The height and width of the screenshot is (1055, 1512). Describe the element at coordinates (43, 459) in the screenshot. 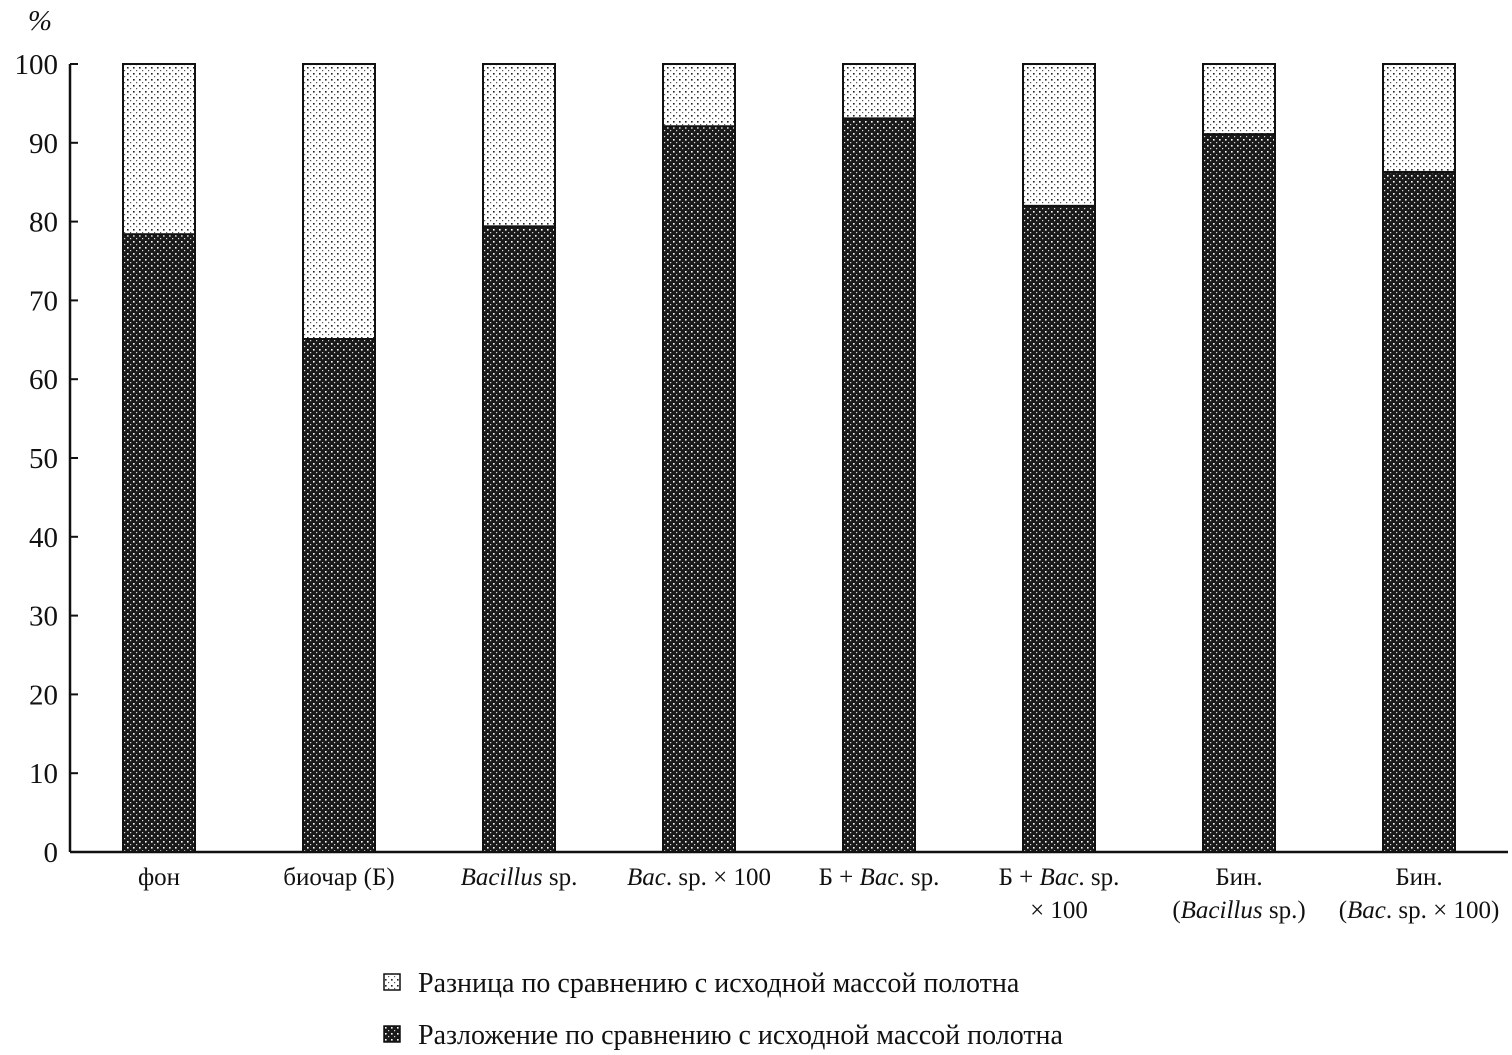

I see `y-tick-label: 50` at that location.